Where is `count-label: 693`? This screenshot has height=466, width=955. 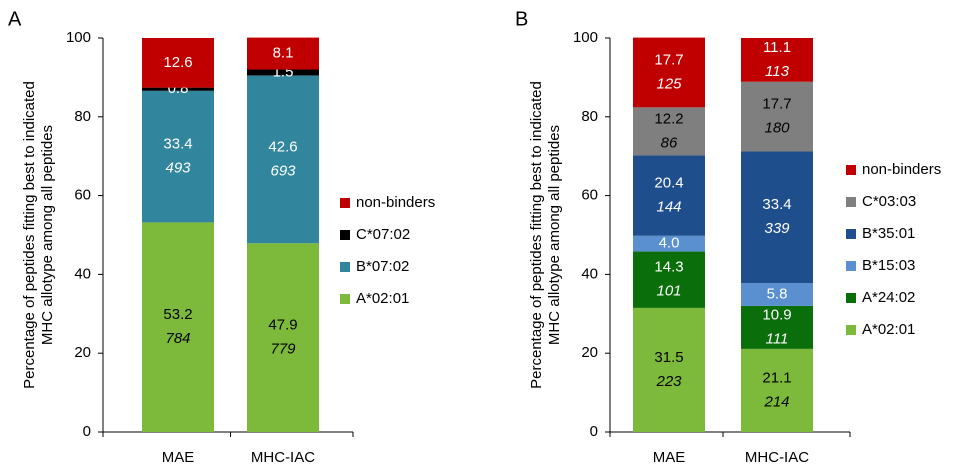 count-label: 693 is located at coordinates (283, 170).